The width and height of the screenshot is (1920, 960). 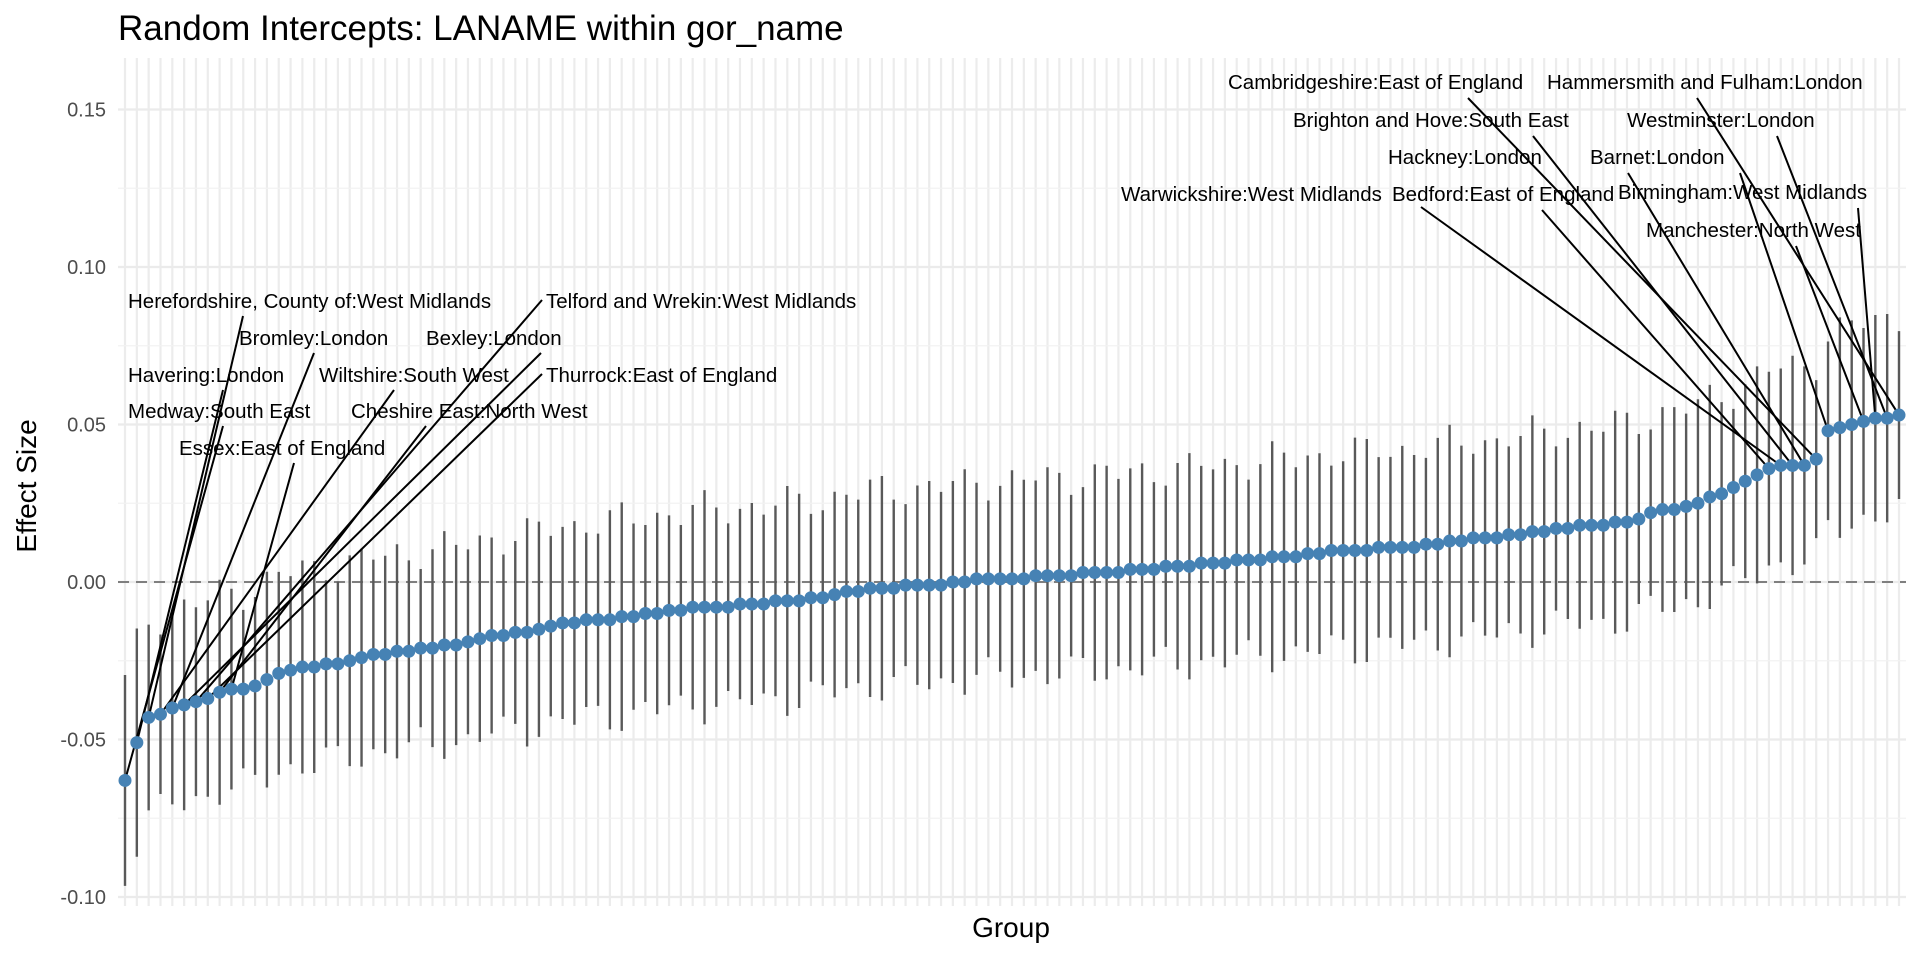 I want to click on annotation-label: Bromley:London, so click(x=313, y=338).